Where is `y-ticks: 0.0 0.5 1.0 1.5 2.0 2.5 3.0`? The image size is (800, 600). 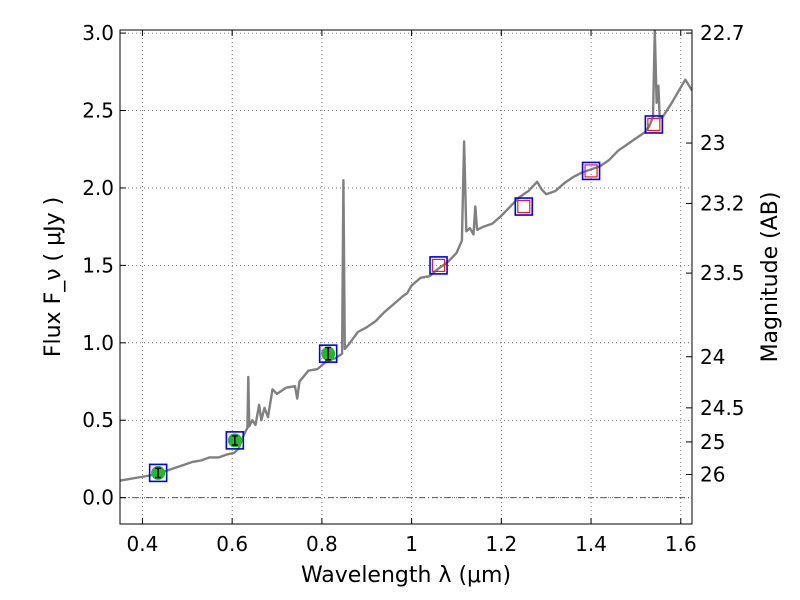
y-ticks: 0.0 0.5 1.0 1.5 2.0 2.5 3.0 is located at coordinates (104, 265).